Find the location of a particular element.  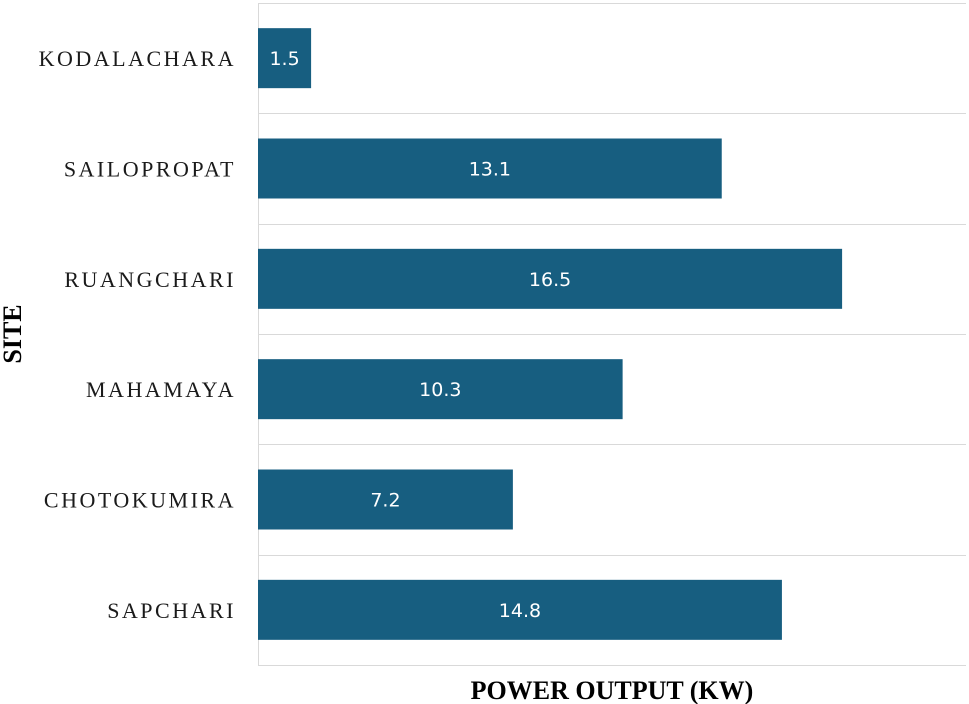

data-label: 1.5 is located at coordinates (284, 59).